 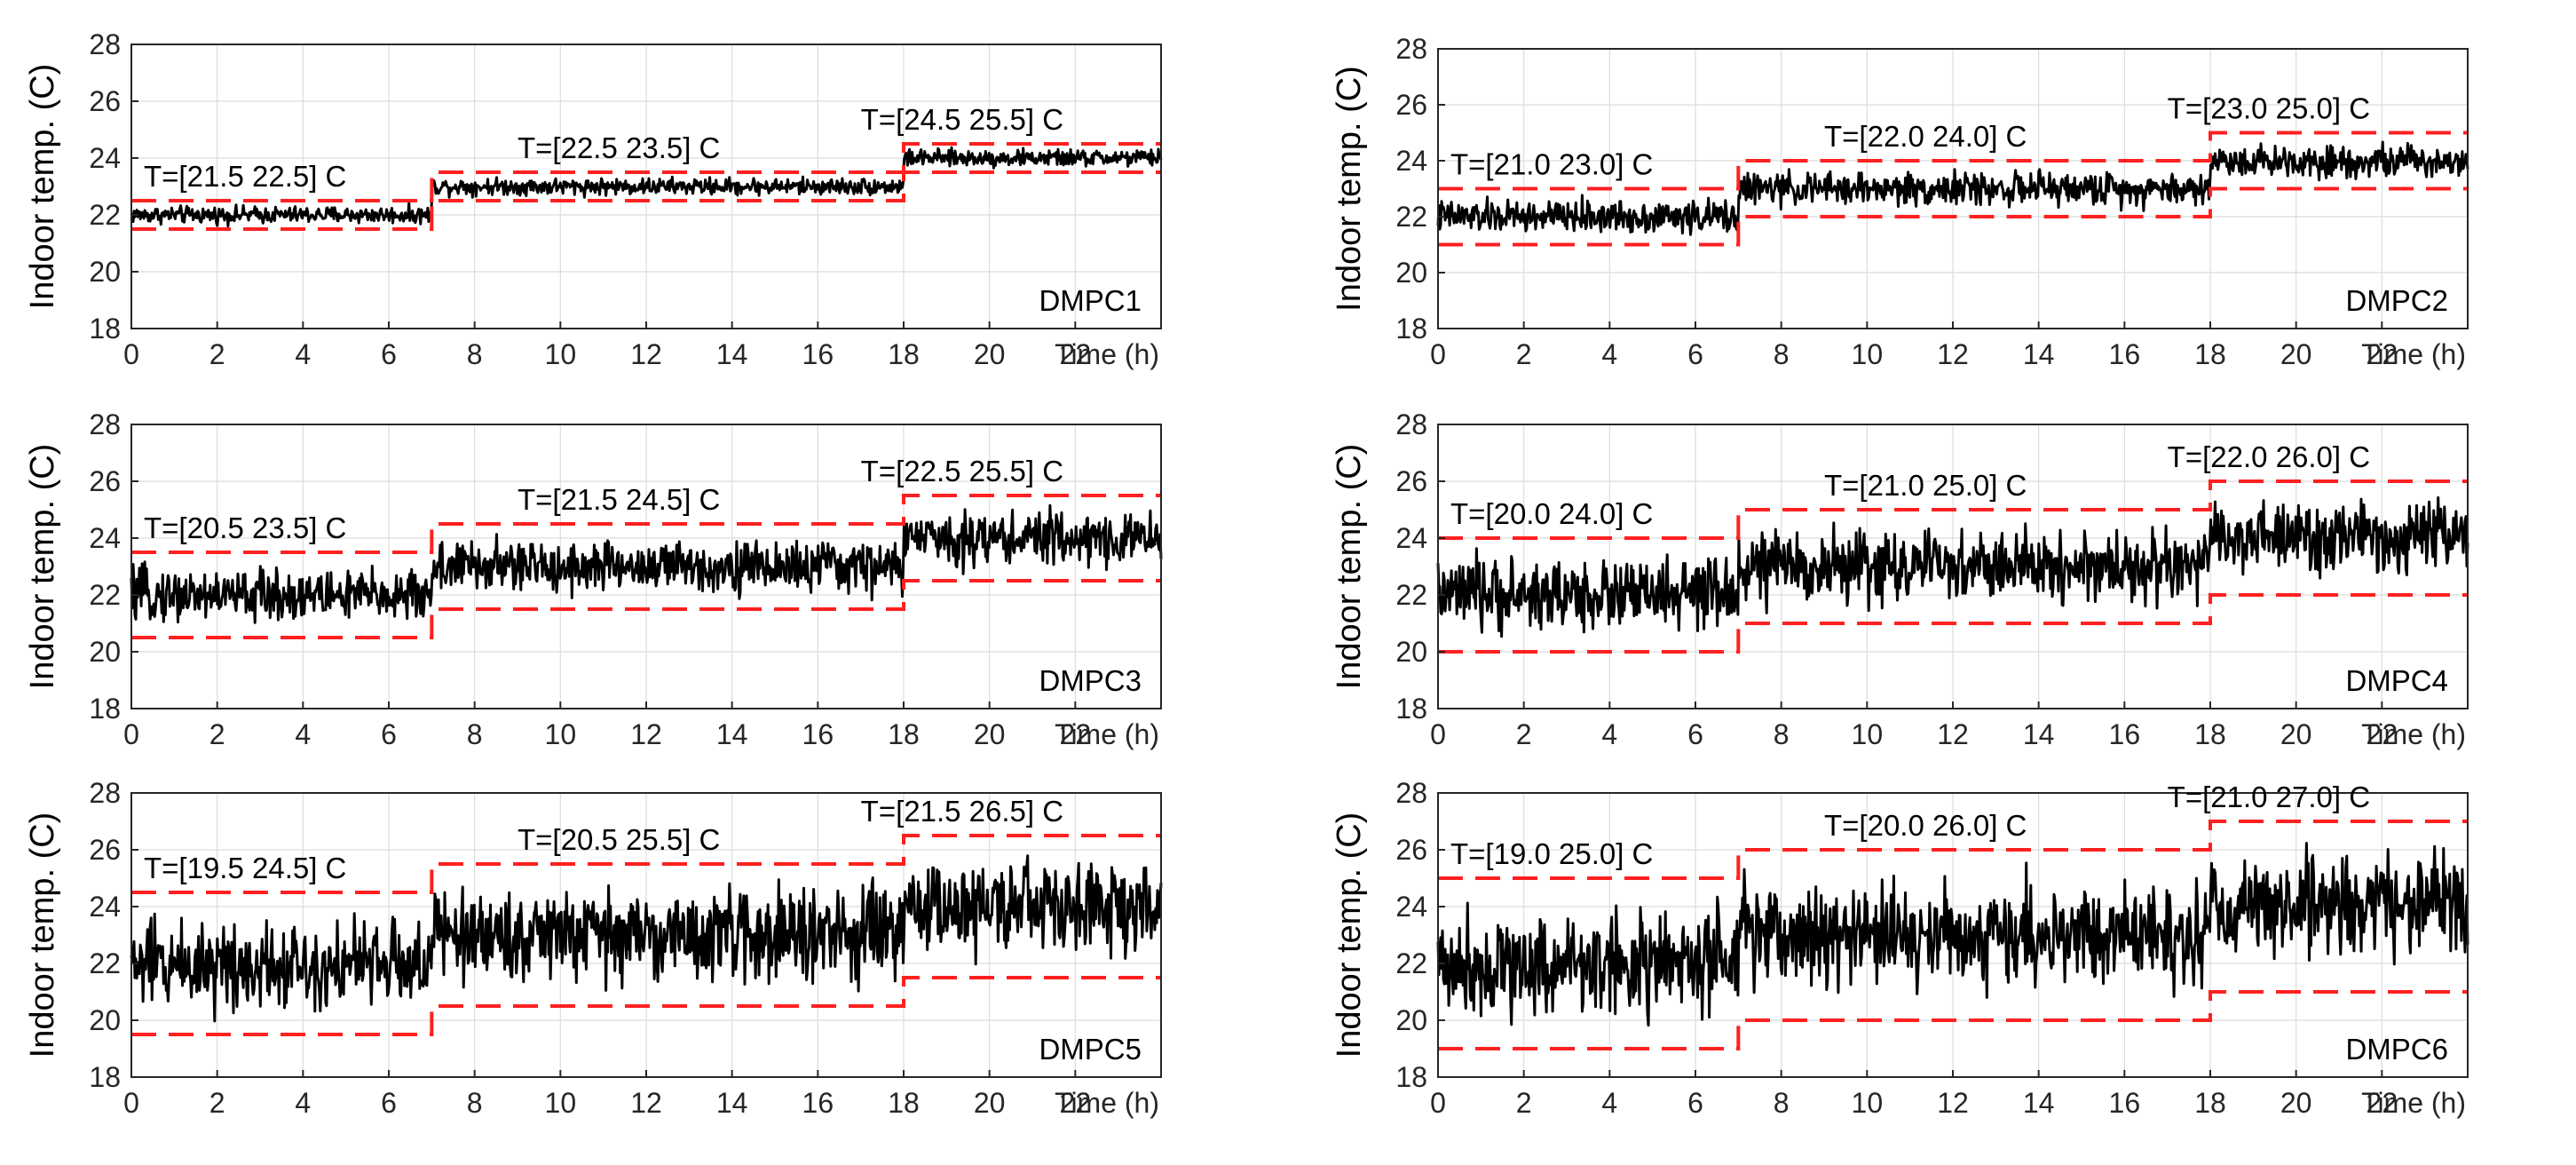 What do you see at coordinates (2269, 797) in the screenshot?
I see `segment-annotation: T=[21.0 27.0] C` at bounding box center [2269, 797].